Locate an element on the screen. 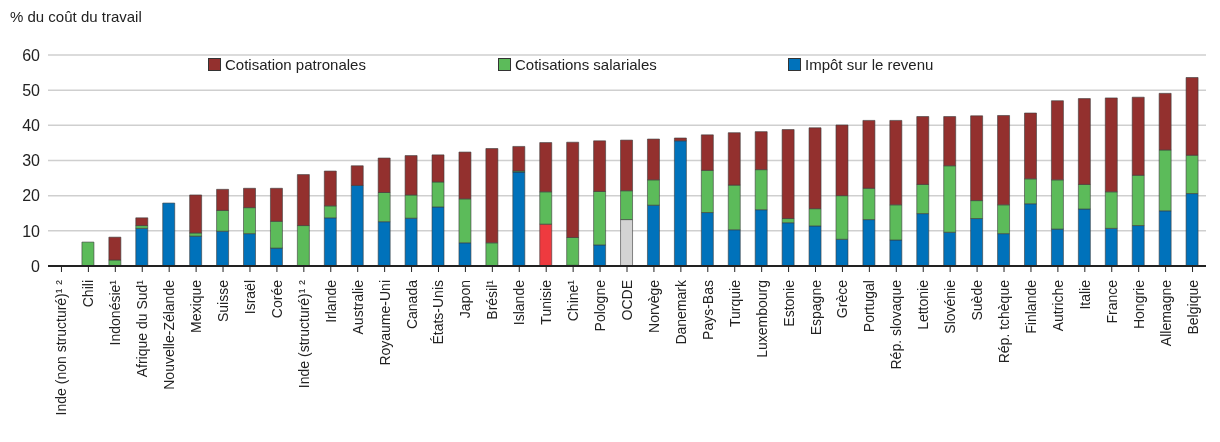  x-tick-label: Estonie is located at coordinates (788, 303).